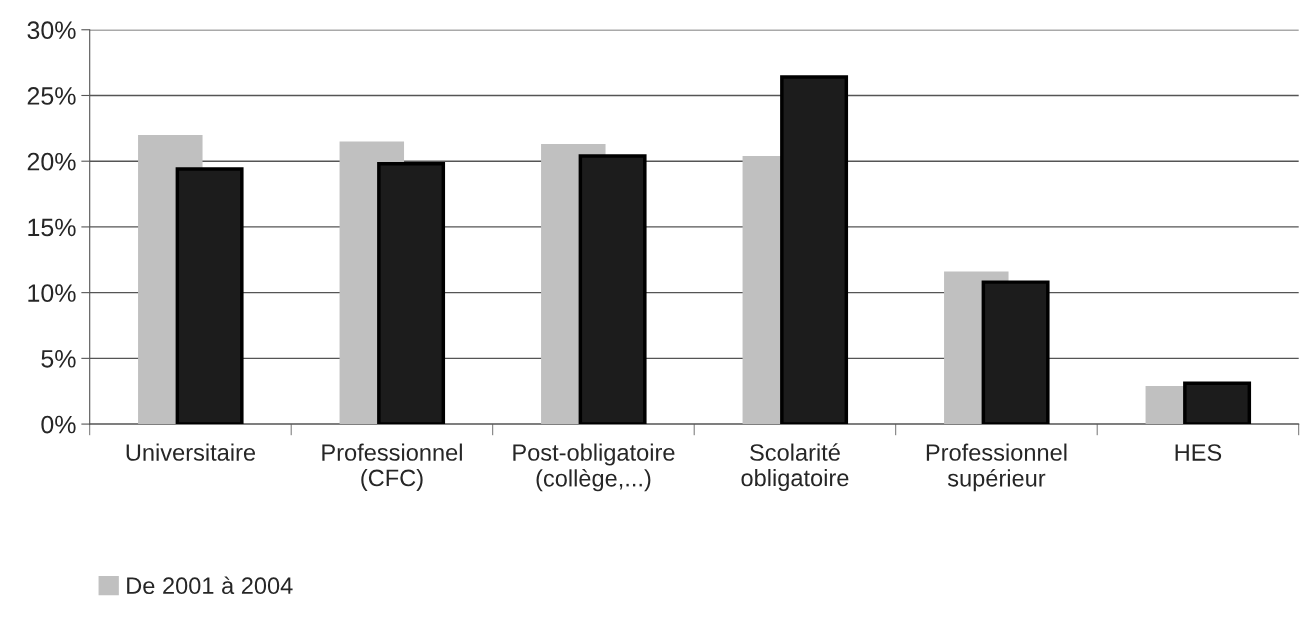 The image size is (1300, 620). What do you see at coordinates (392, 467) in the screenshot?
I see `x-tick-label: Professionnel (CFC)` at bounding box center [392, 467].